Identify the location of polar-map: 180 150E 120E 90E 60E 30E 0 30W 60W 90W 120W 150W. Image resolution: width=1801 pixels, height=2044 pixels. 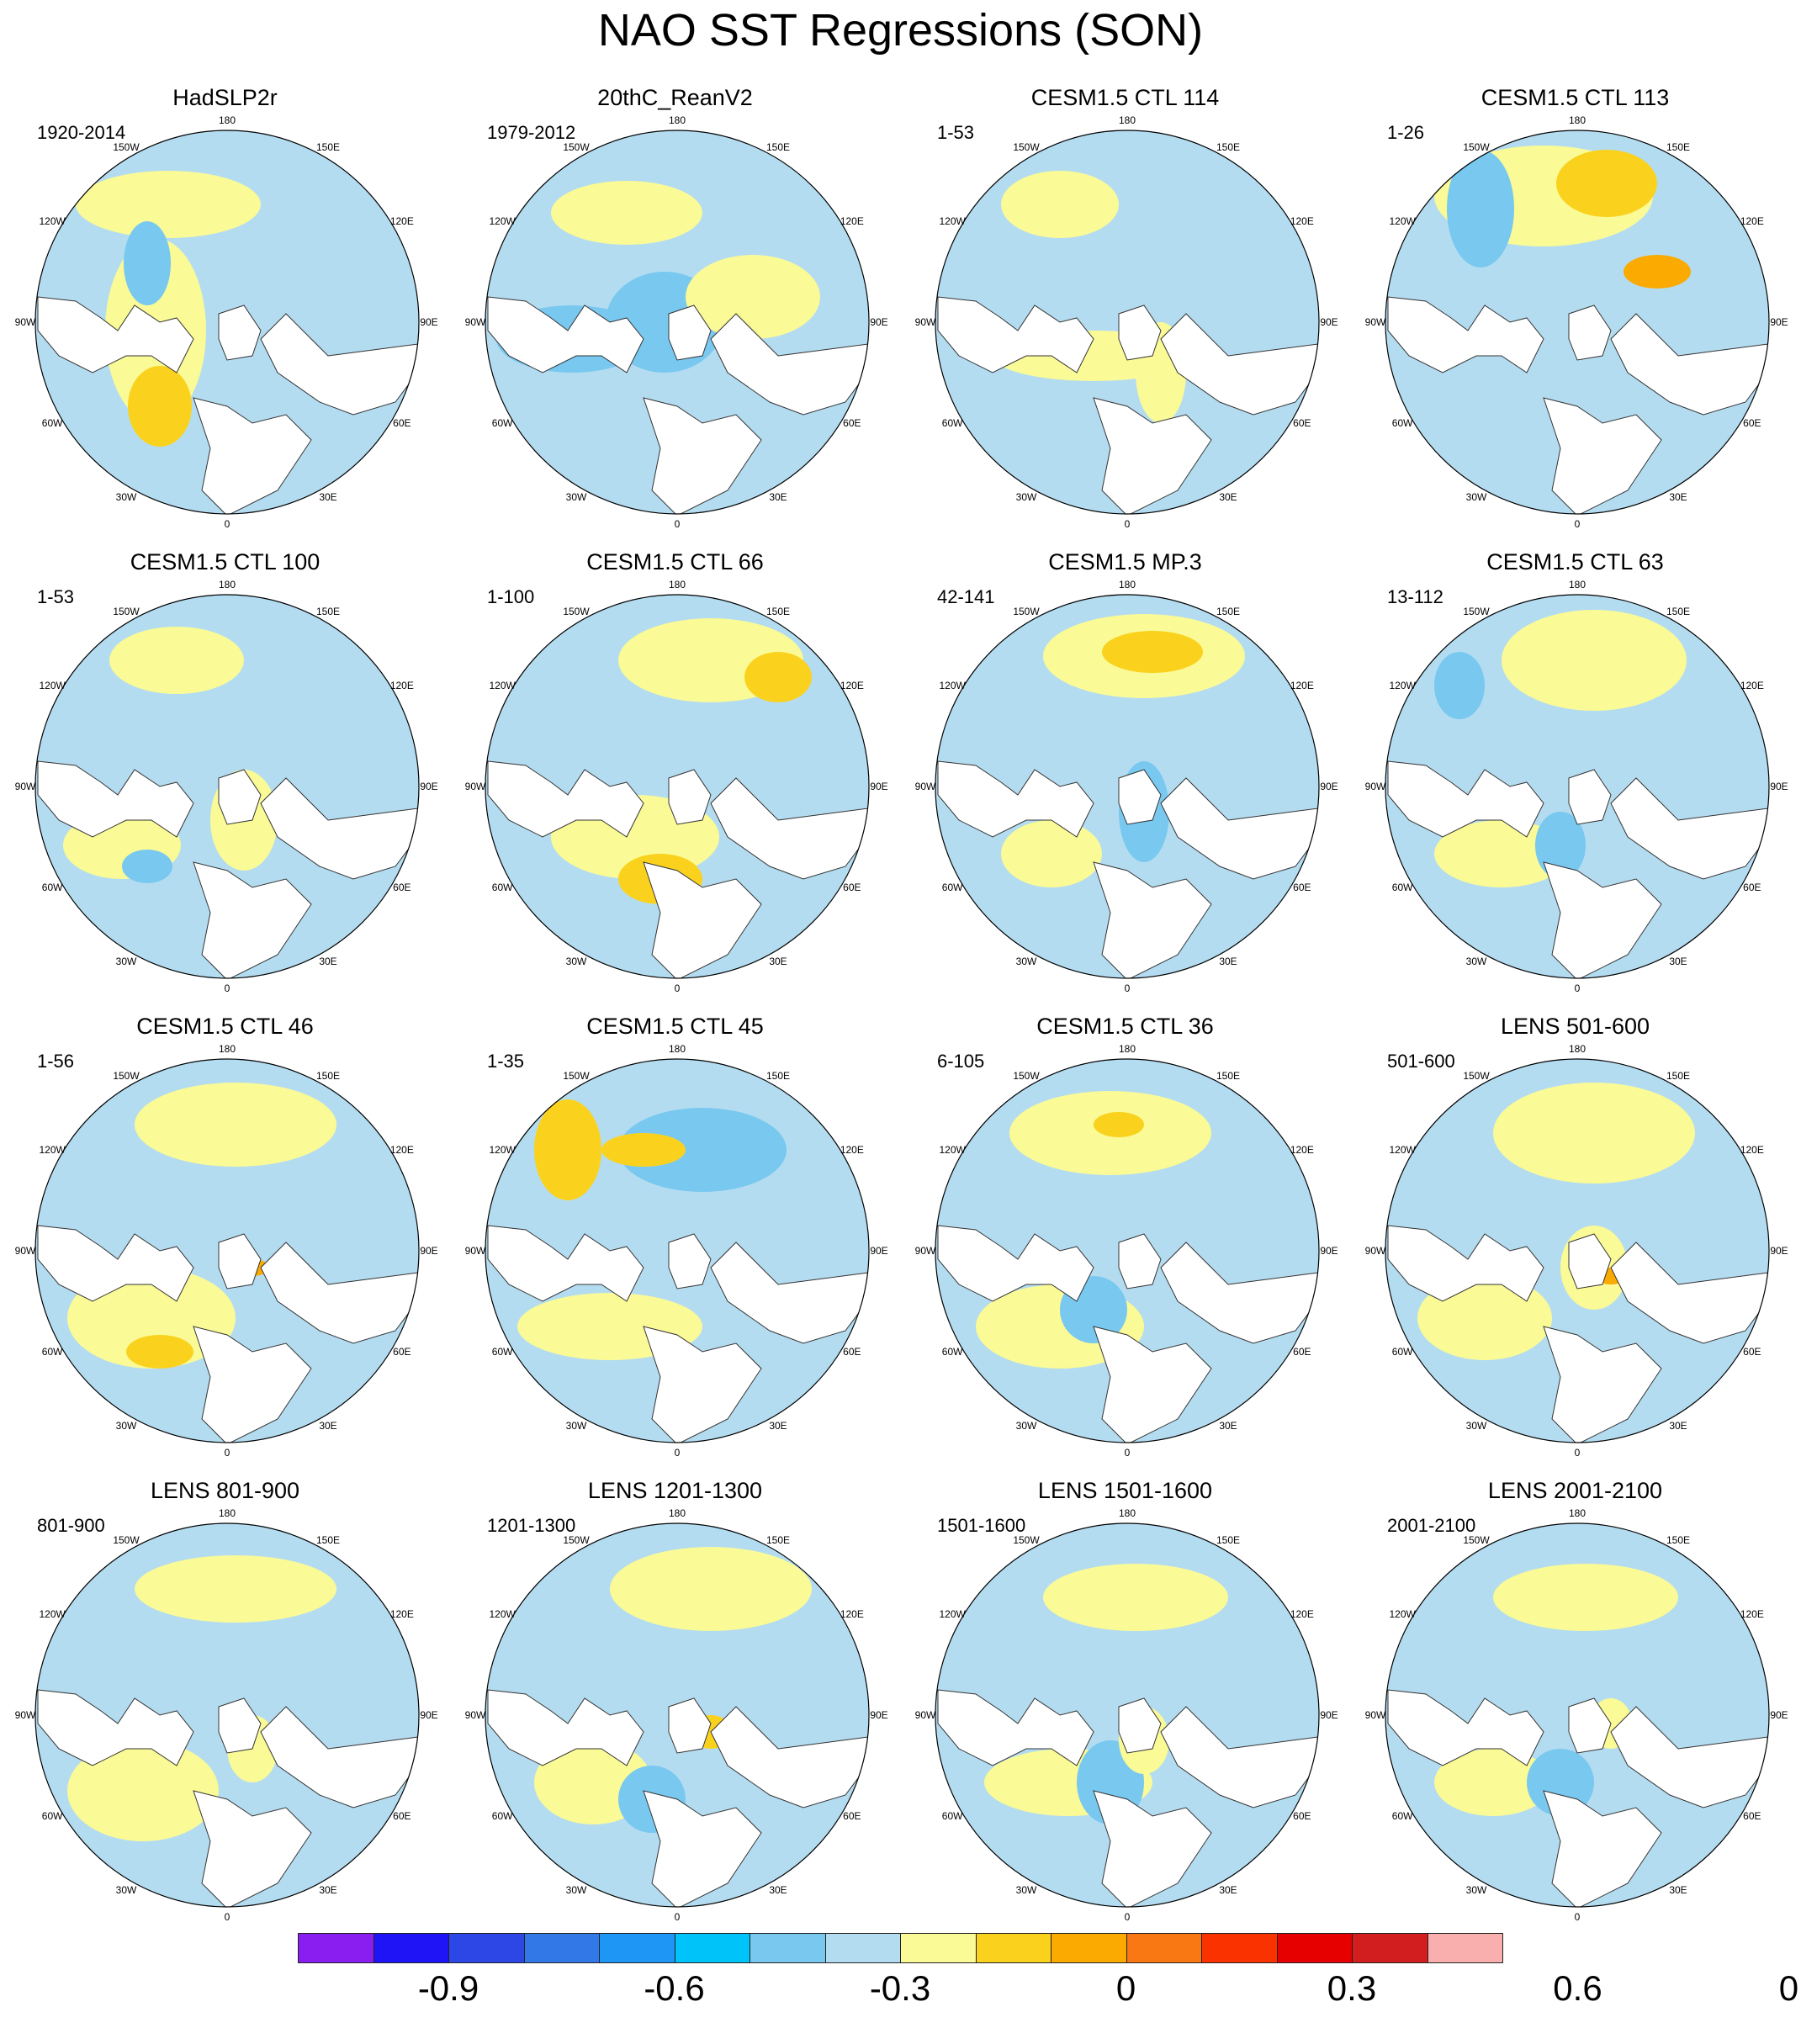
(1127, 1251).